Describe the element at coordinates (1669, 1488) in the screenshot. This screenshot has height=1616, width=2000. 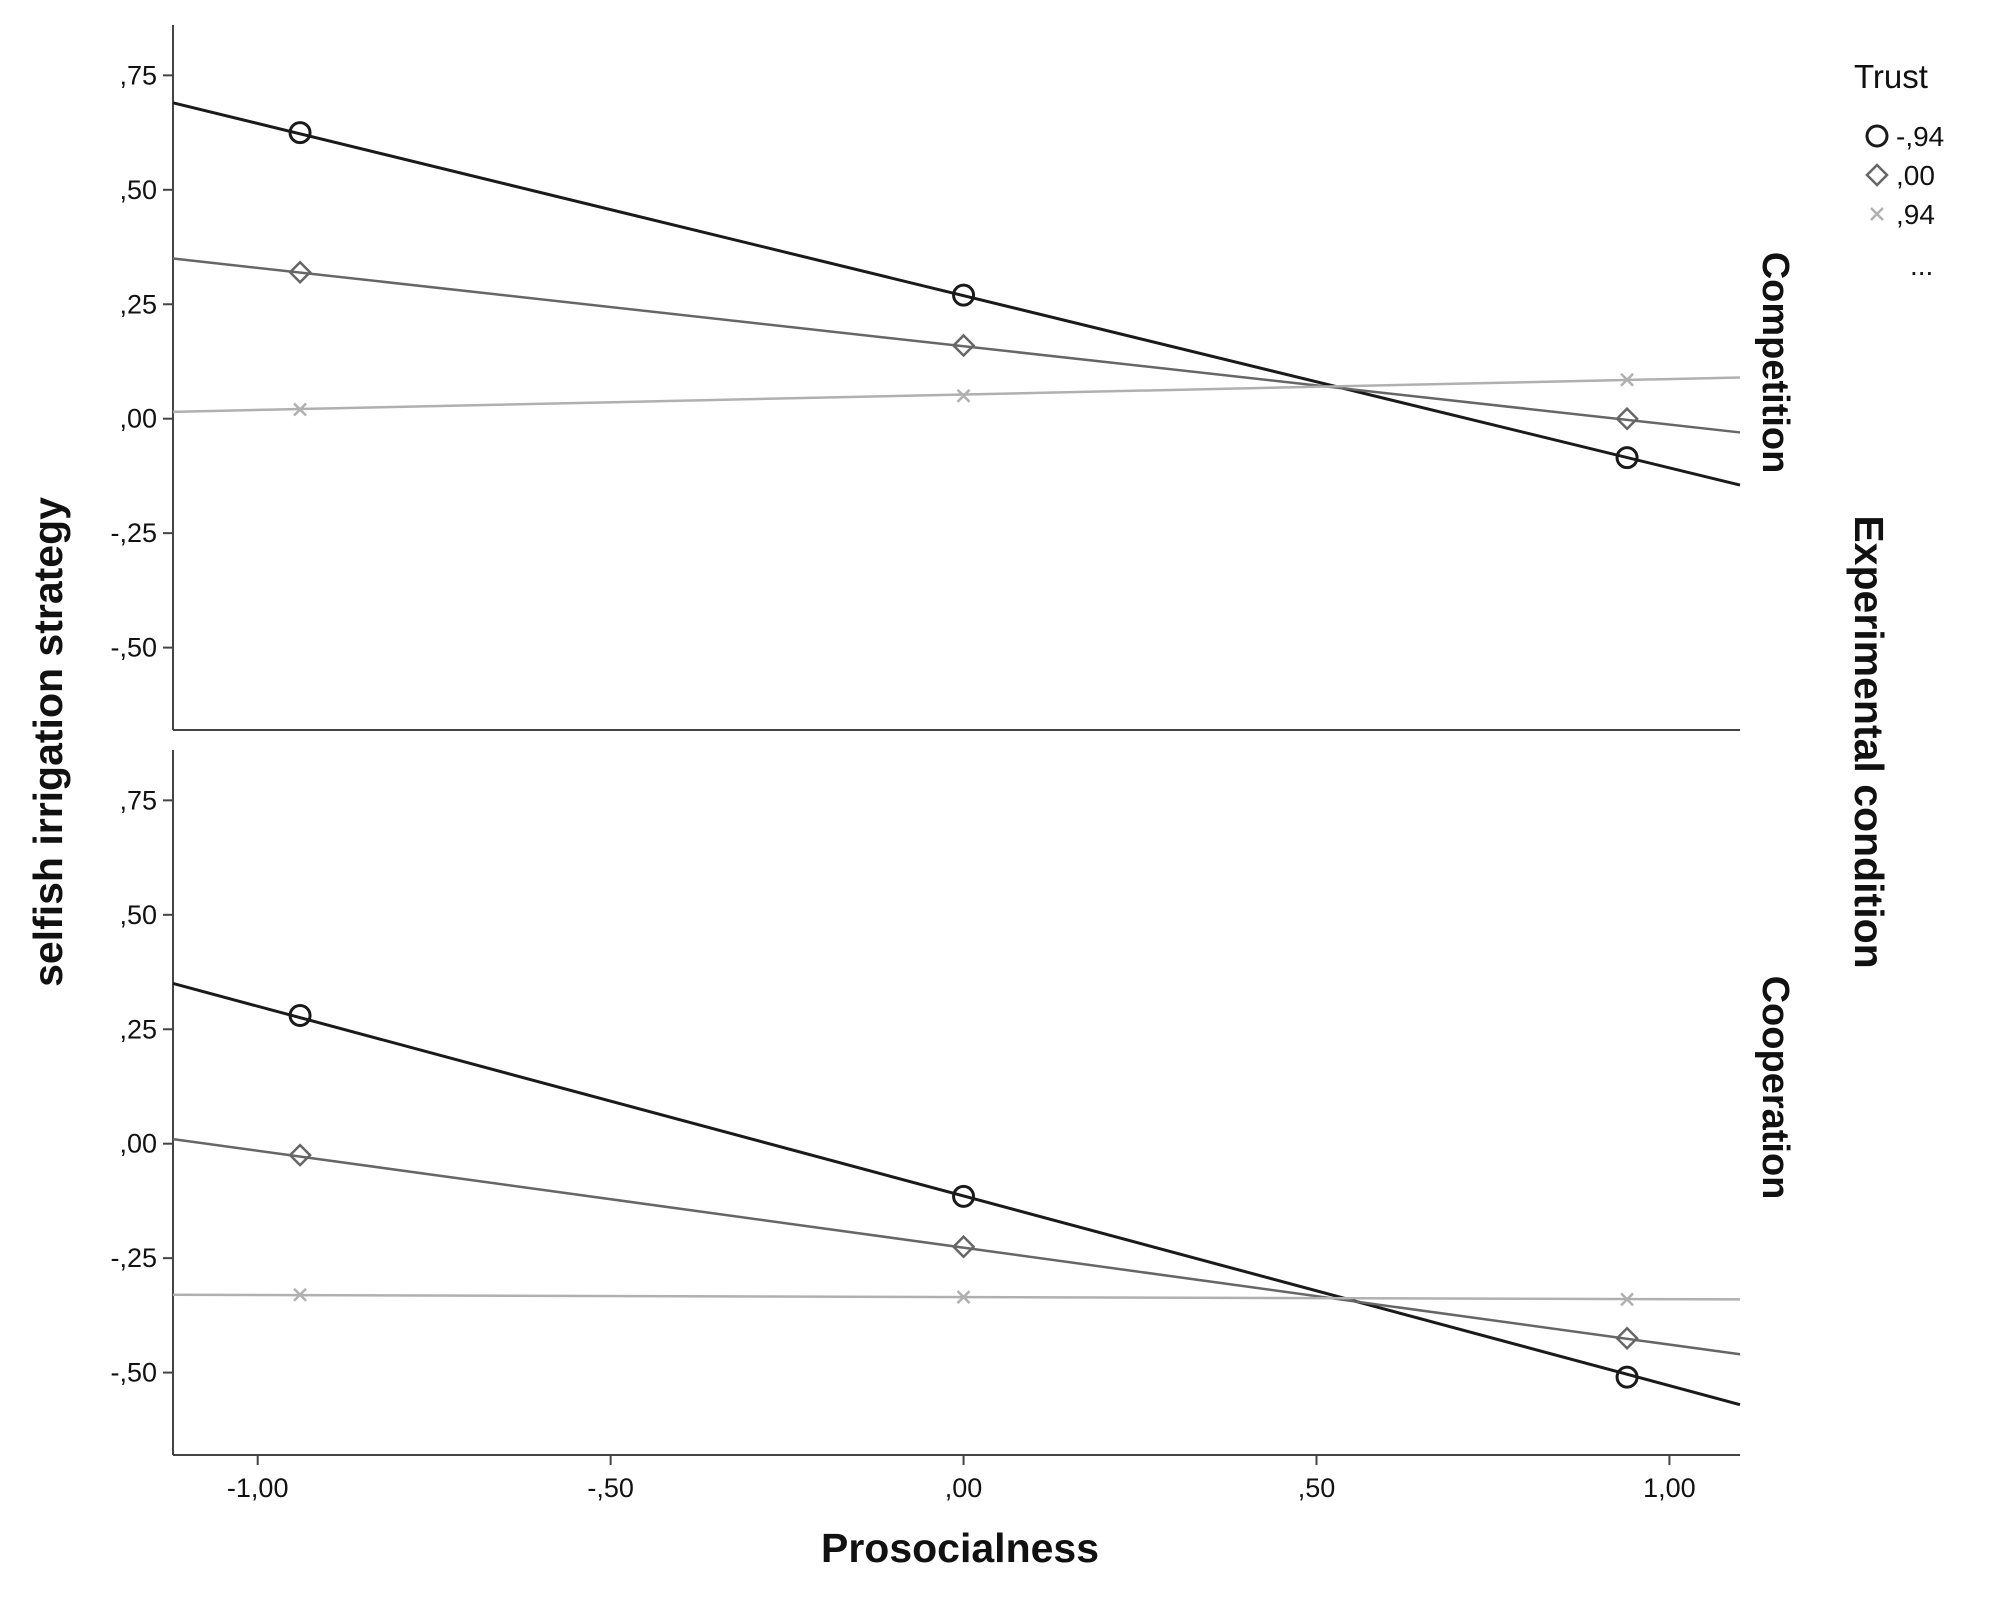
I see `x-tick-label: 1,00` at that location.